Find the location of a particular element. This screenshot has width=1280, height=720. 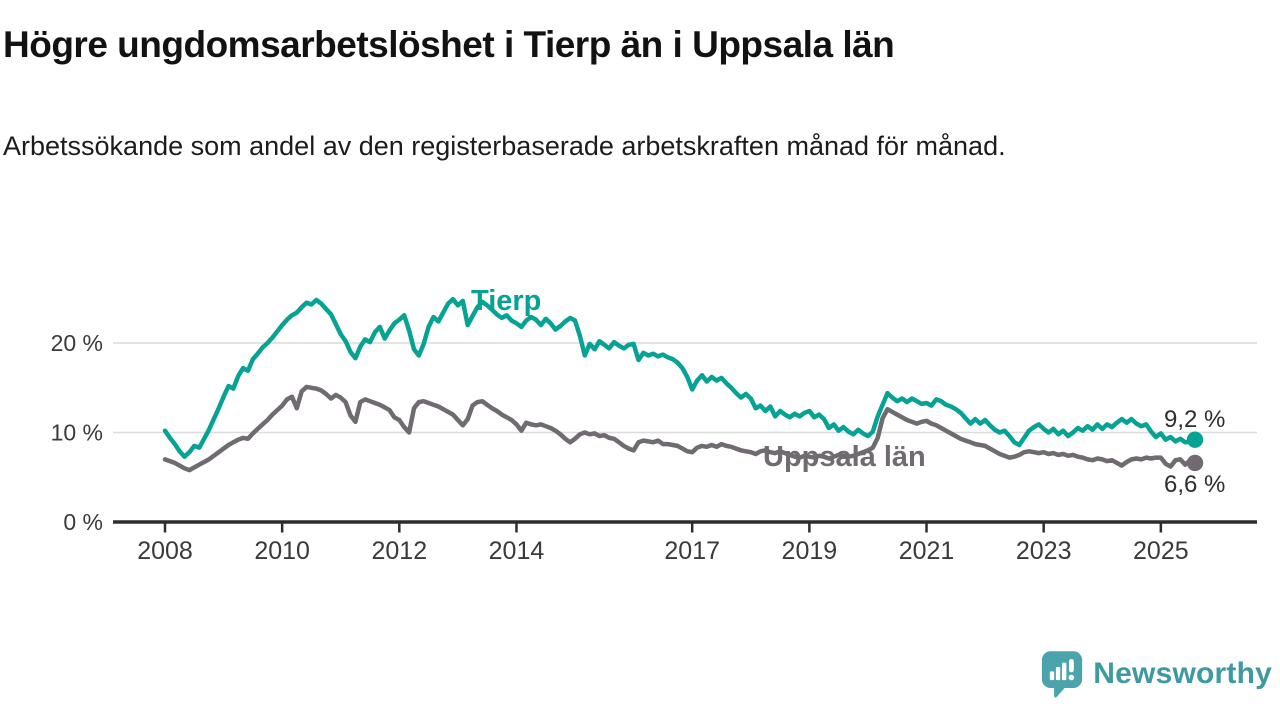

newsworthy-brand: Newsworthy is located at coordinates (1156, 674).